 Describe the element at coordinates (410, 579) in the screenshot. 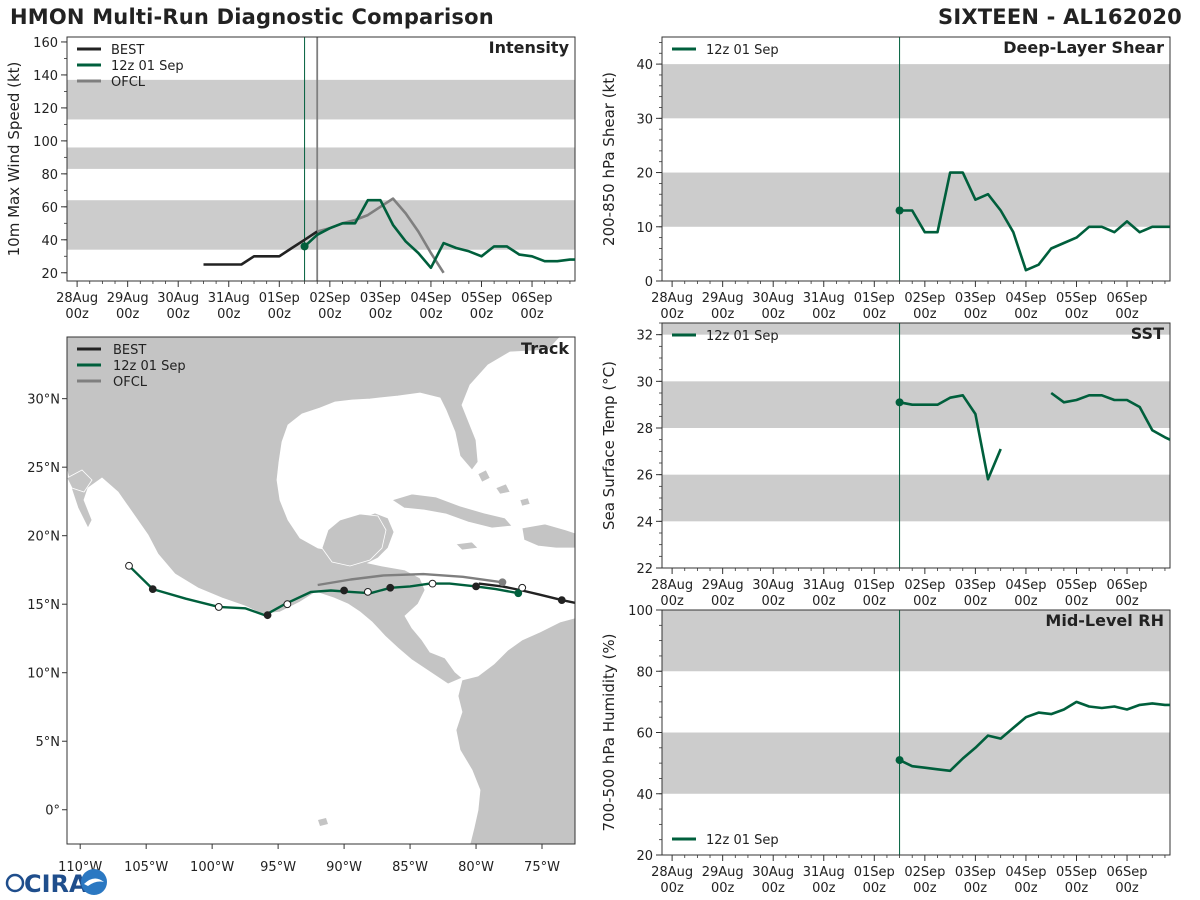

I see `track-line` at that location.